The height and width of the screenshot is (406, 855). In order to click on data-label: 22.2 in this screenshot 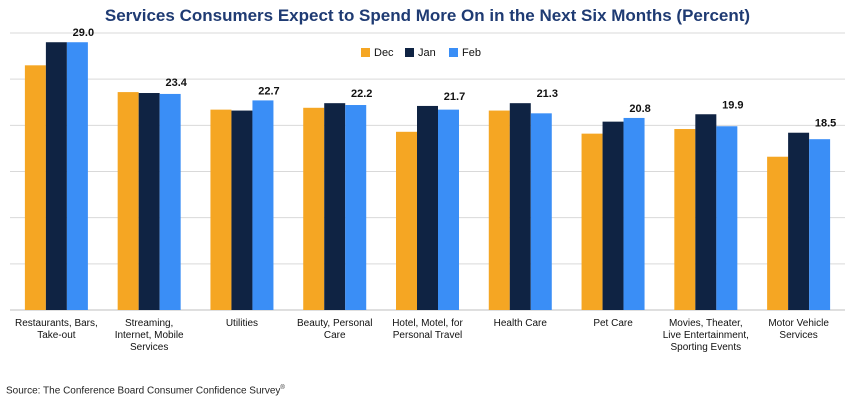, I will do `click(361, 94)`.